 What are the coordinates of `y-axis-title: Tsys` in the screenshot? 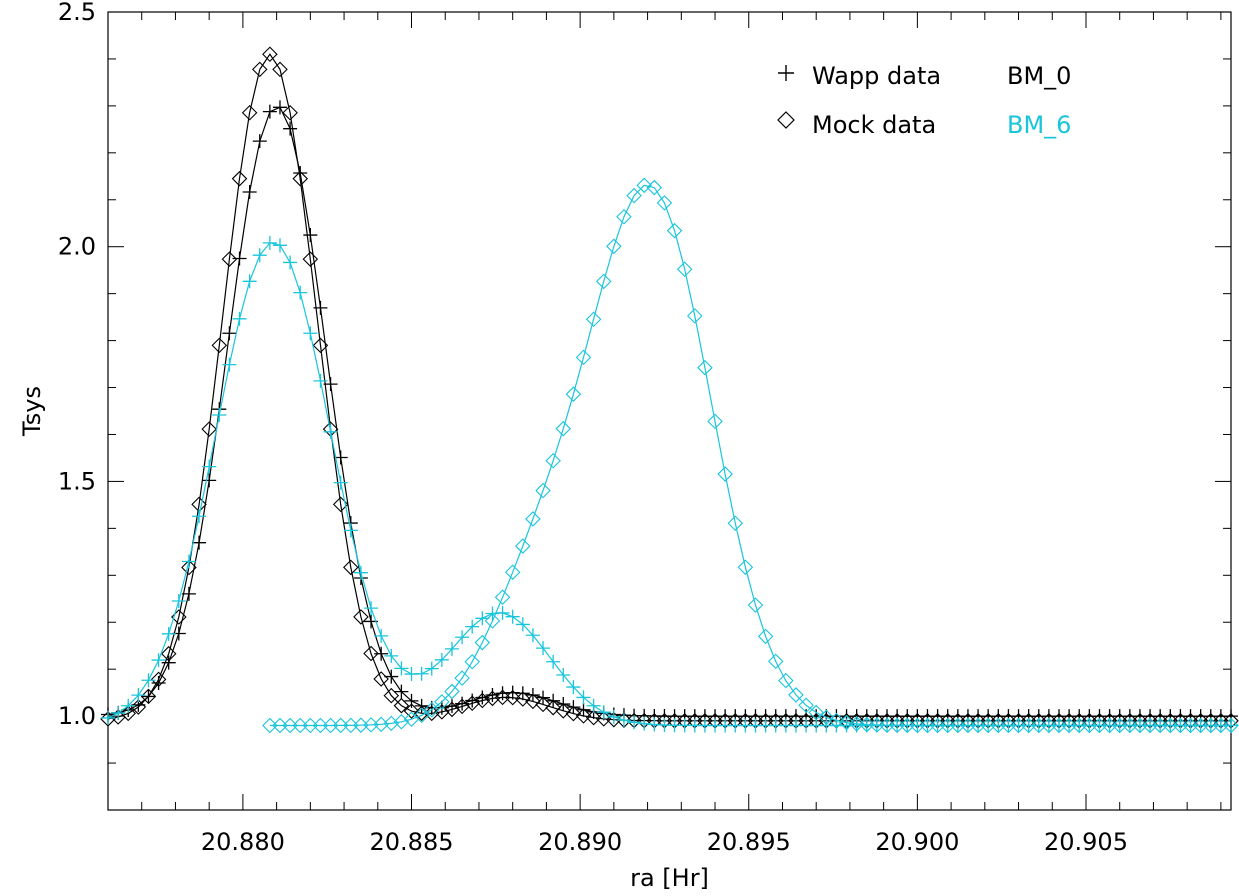 It's located at (32, 411).